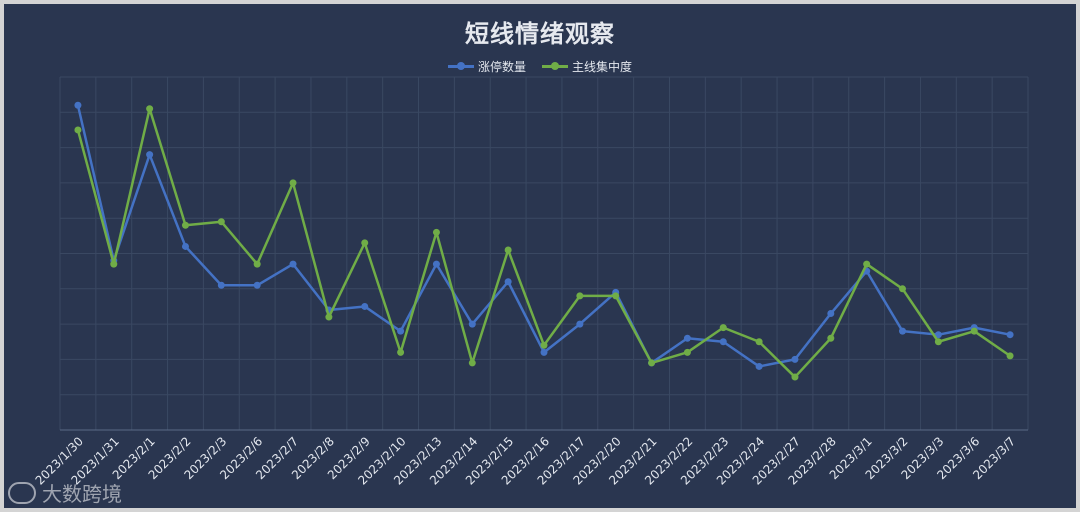 This screenshot has width=1080, height=512. Describe the element at coordinates (540, 66) in the screenshot. I see `legend: 涨停数量 主线集中度` at that location.